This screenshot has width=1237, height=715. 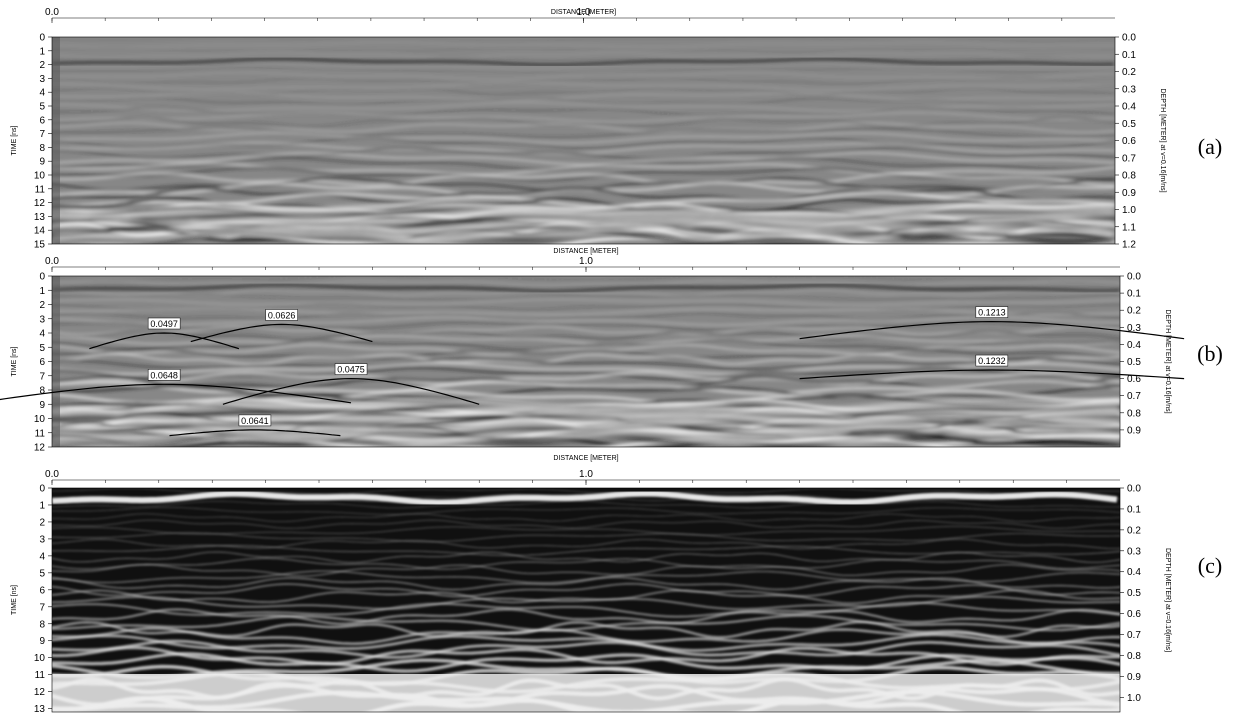 I want to click on velocity-label: 0.0641, so click(x=255, y=421).